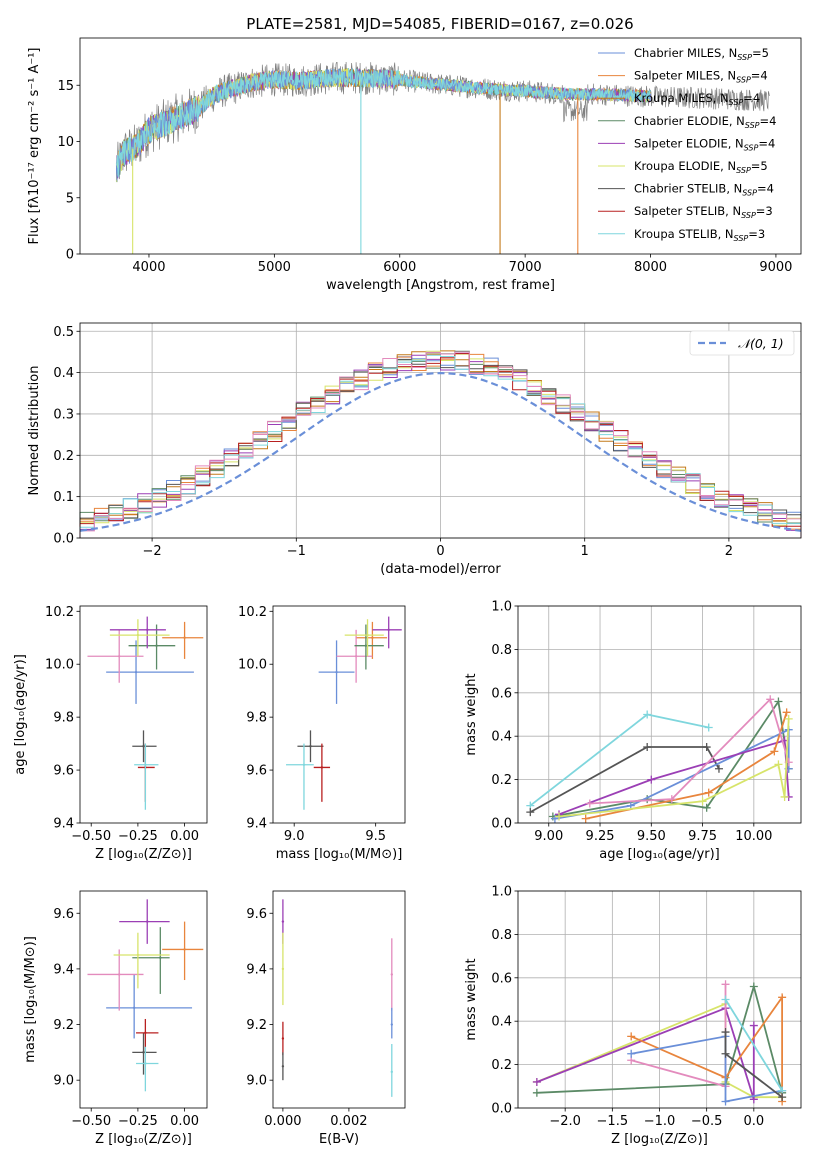 The width and height of the screenshot is (819, 1170). What do you see at coordinates (699, 235) in the screenshot?
I see `legend-entry: Kroupa STELIB, NSSP=3` at bounding box center [699, 235].